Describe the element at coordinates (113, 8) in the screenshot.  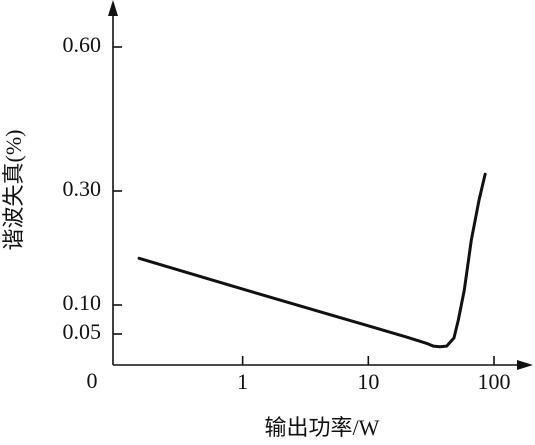
I see `y-axis-arrow` at that location.